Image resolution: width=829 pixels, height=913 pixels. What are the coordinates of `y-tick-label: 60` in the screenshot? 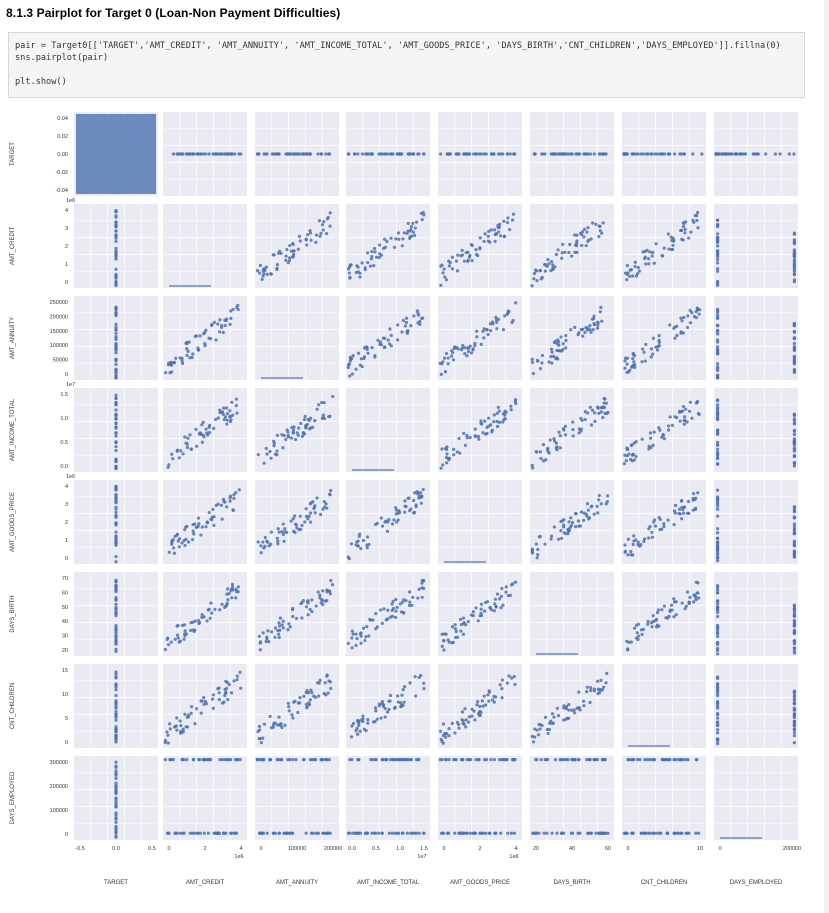 It's located at (65, 593).